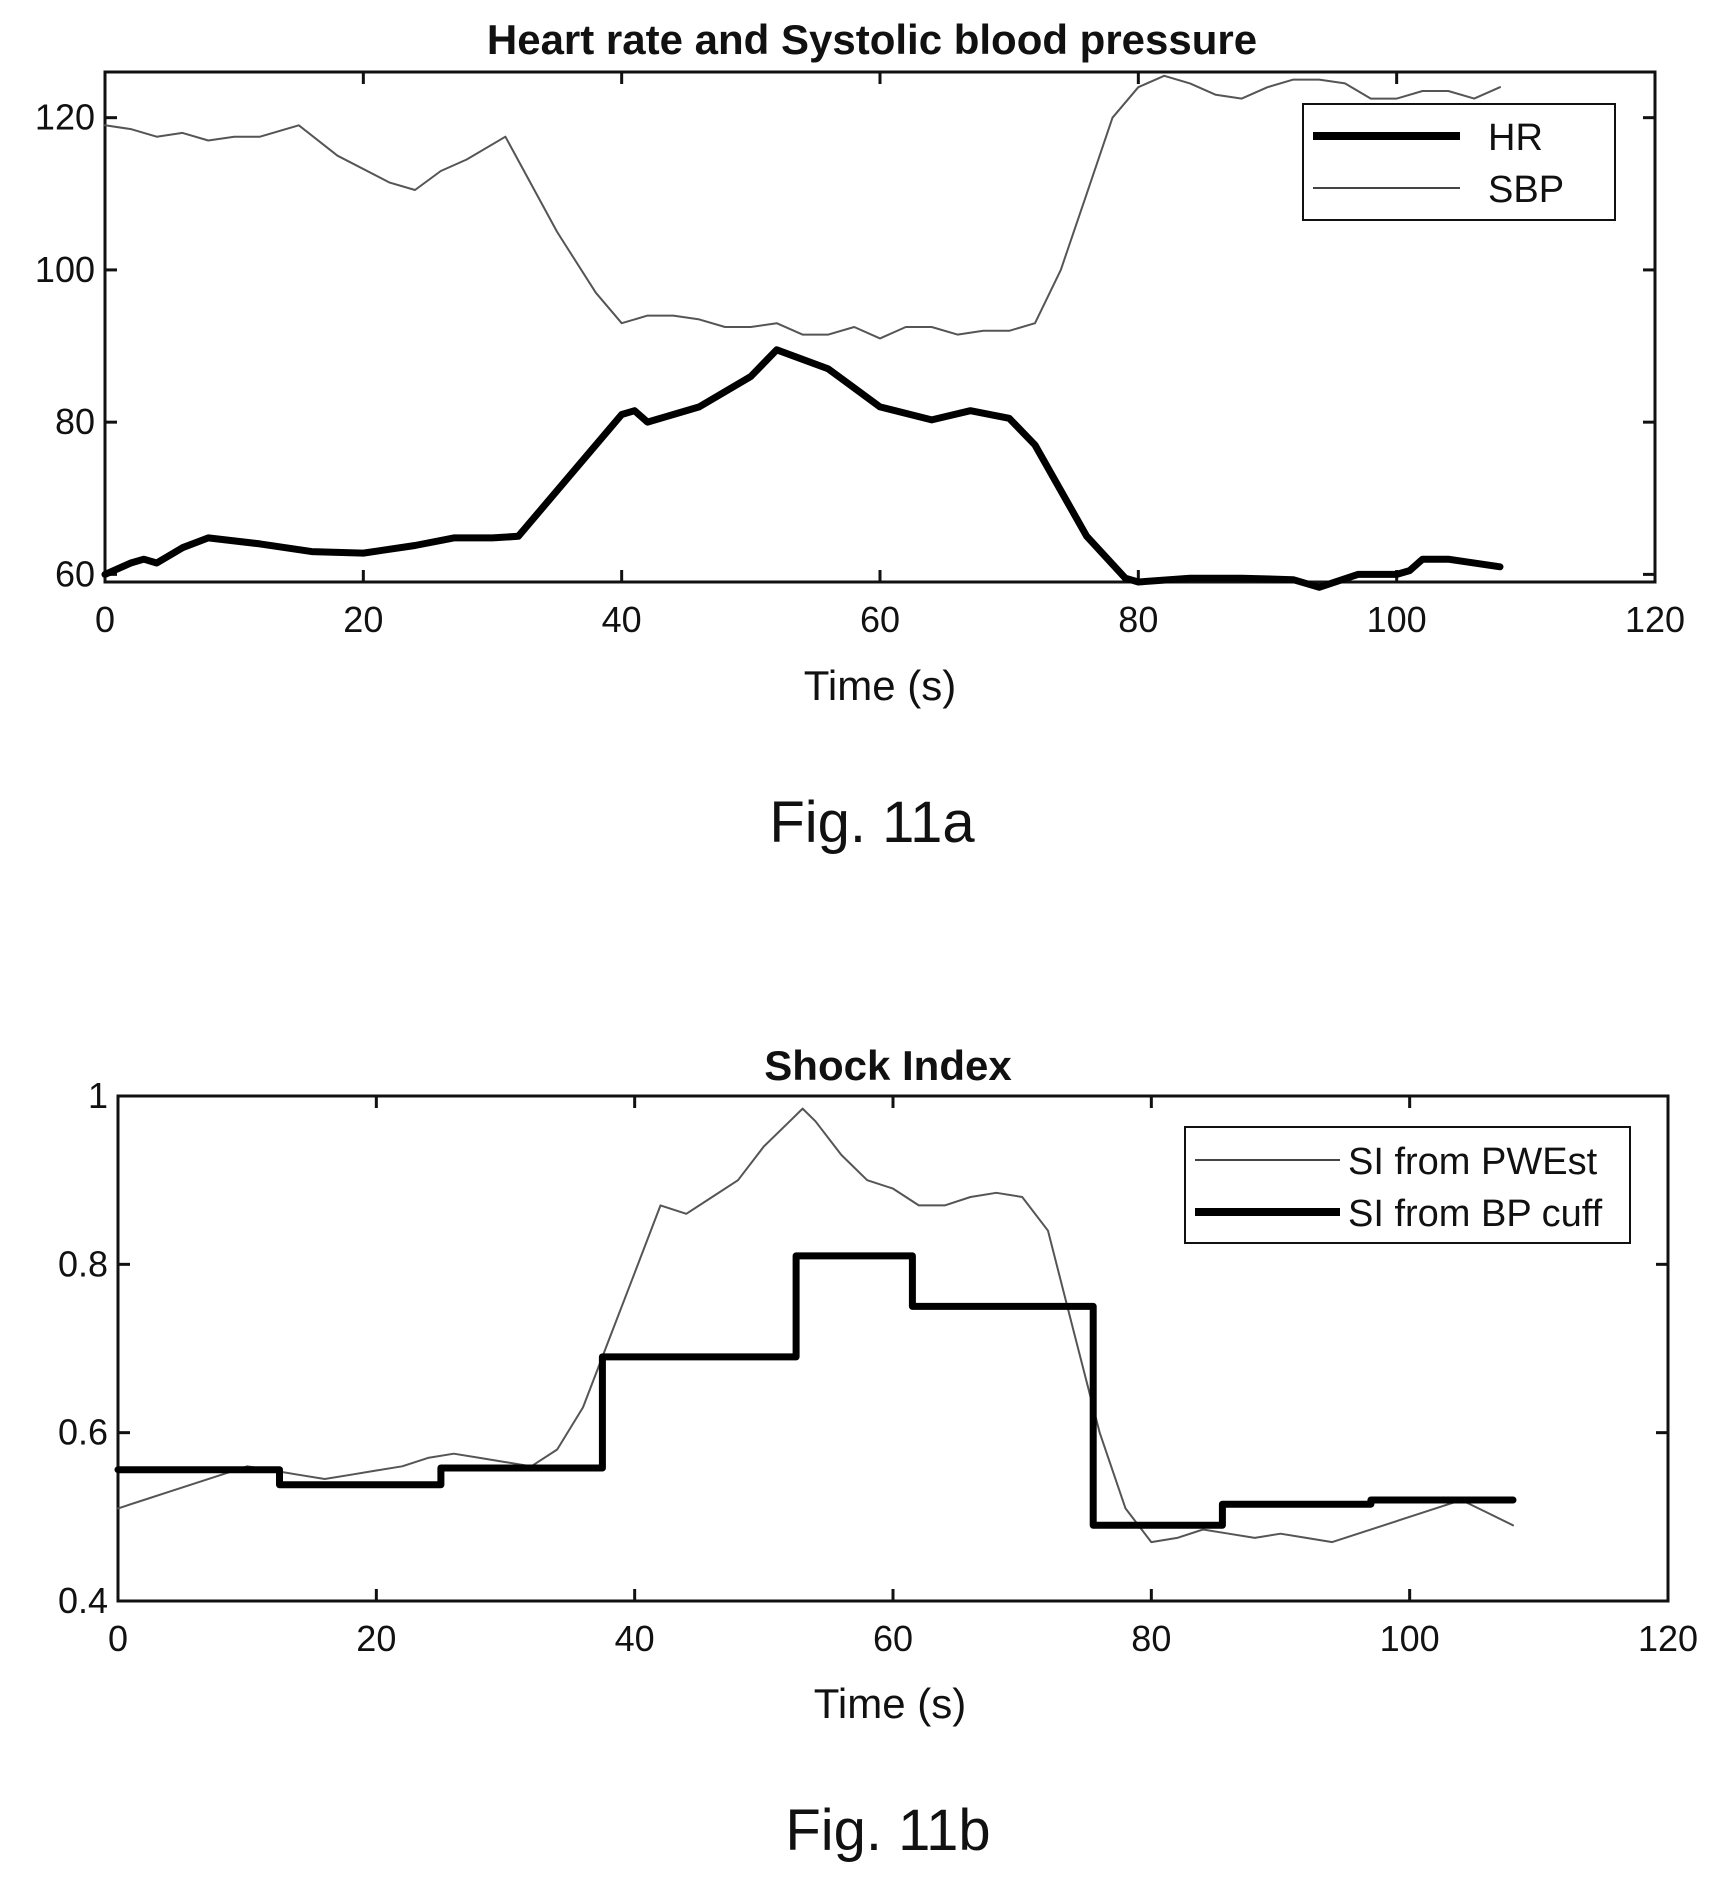 This screenshot has width=1725, height=1888. Describe the element at coordinates (888, 1065) in the screenshot. I see `chart-b-title: Shock Index` at that location.